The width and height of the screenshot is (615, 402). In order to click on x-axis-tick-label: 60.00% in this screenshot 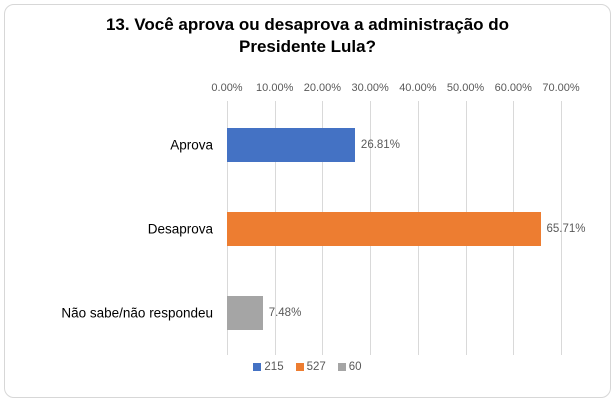, I will do `click(513, 88)`.